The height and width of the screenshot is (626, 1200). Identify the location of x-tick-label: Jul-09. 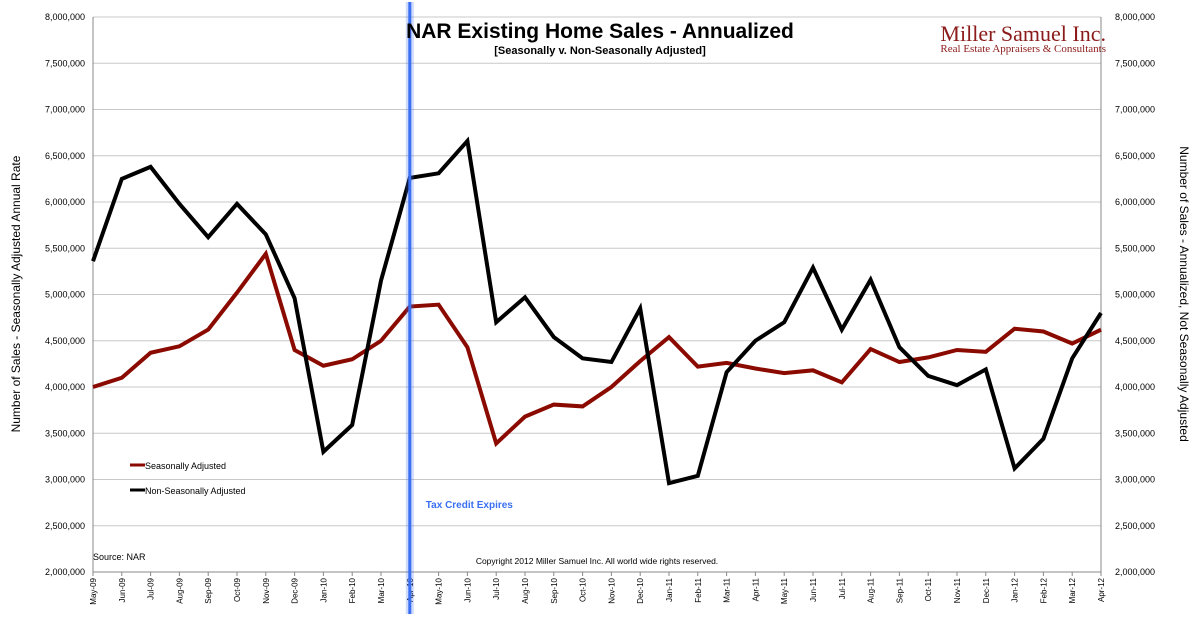
(151, 588).